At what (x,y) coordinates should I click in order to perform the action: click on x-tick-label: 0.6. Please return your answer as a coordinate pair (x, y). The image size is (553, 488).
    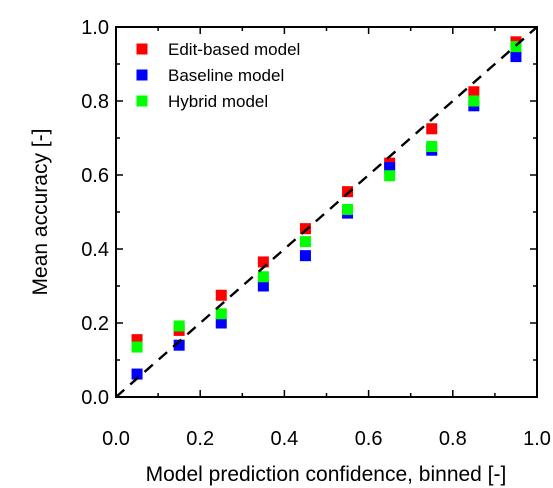
    Looking at the image, I should click on (369, 439).